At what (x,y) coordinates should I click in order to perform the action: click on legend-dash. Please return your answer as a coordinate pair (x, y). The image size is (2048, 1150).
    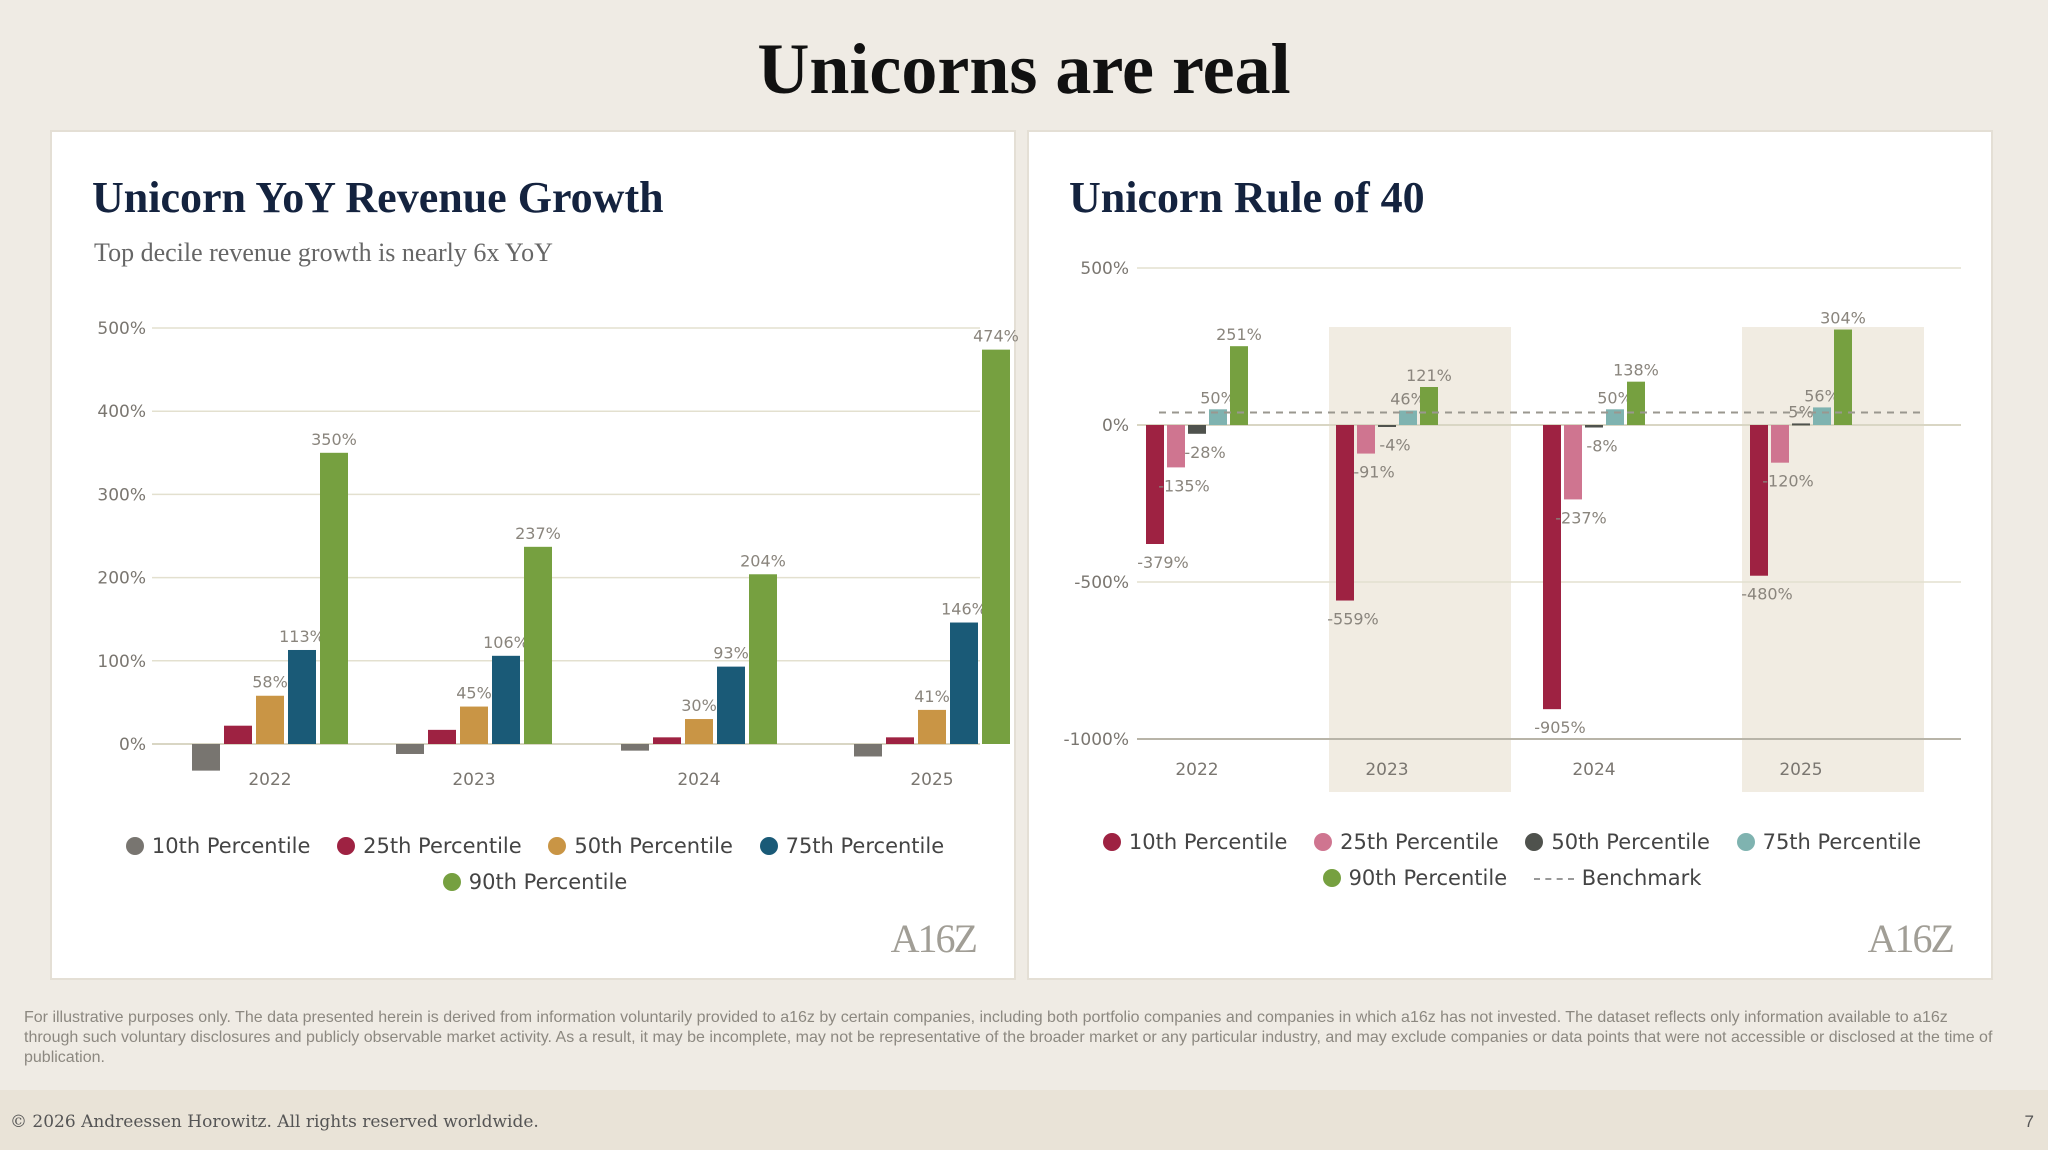
    Looking at the image, I should click on (1553, 879).